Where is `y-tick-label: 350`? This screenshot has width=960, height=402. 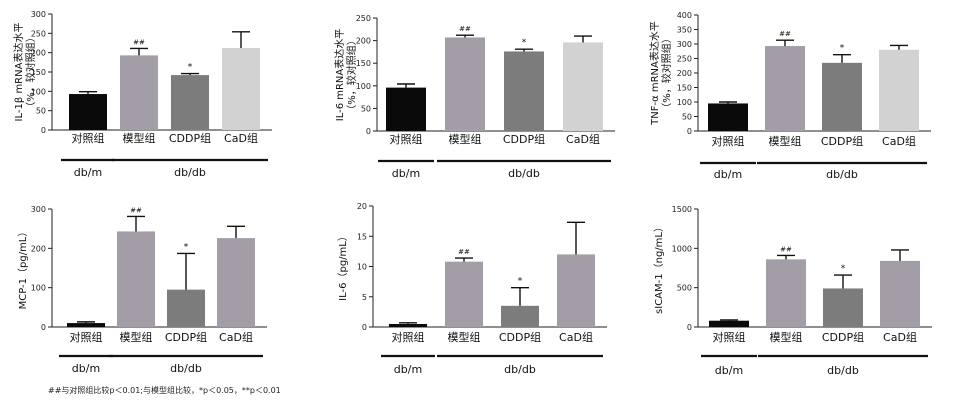 y-tick-label: 350 is located at coordinates (684, 30).